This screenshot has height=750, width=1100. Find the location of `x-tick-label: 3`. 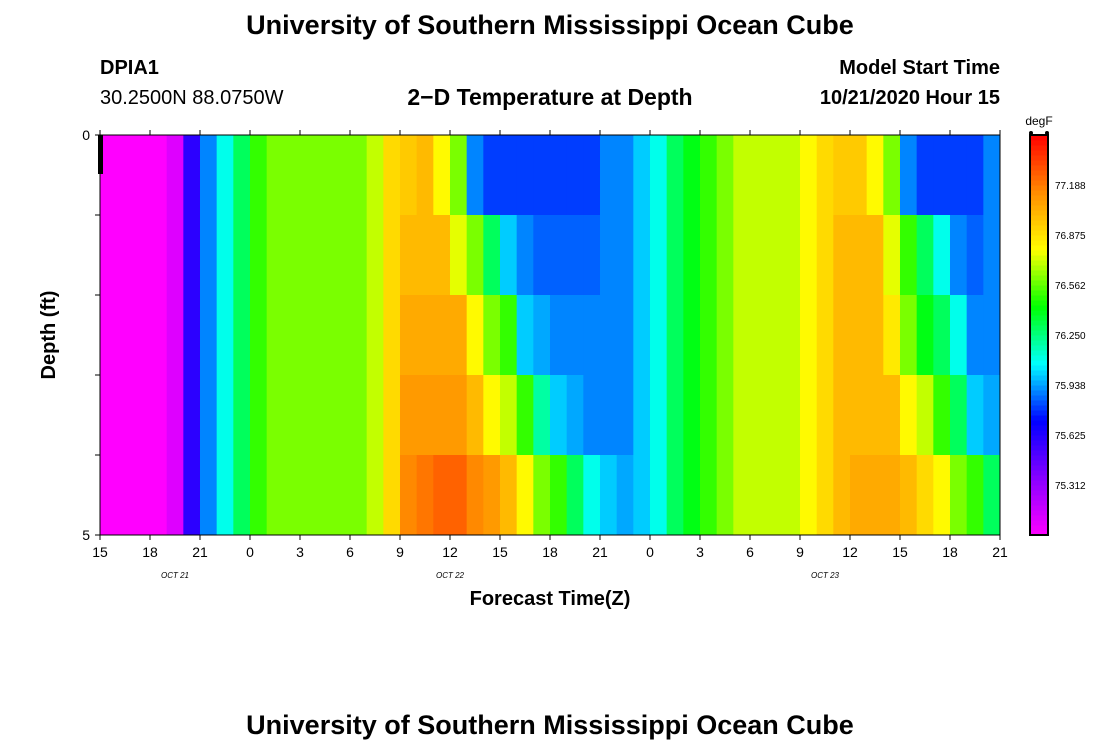

x-tick-label: 3 is located at coordinates (700, 552).